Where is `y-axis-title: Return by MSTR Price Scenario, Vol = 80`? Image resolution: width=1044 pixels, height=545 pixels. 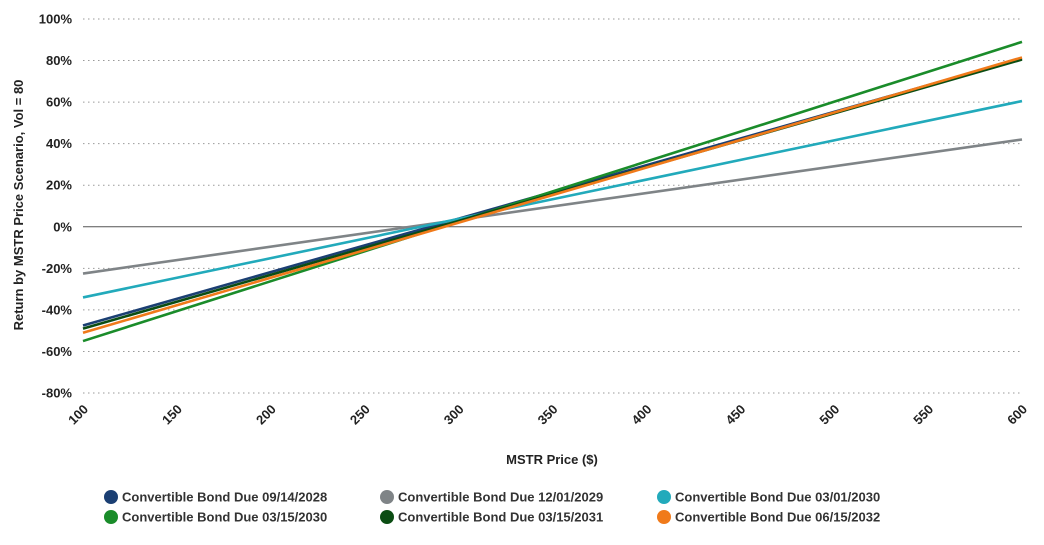 y-axis-title: Return by MSTR Price Scenario, Vol = 80 is located at coordinates (18, 205).